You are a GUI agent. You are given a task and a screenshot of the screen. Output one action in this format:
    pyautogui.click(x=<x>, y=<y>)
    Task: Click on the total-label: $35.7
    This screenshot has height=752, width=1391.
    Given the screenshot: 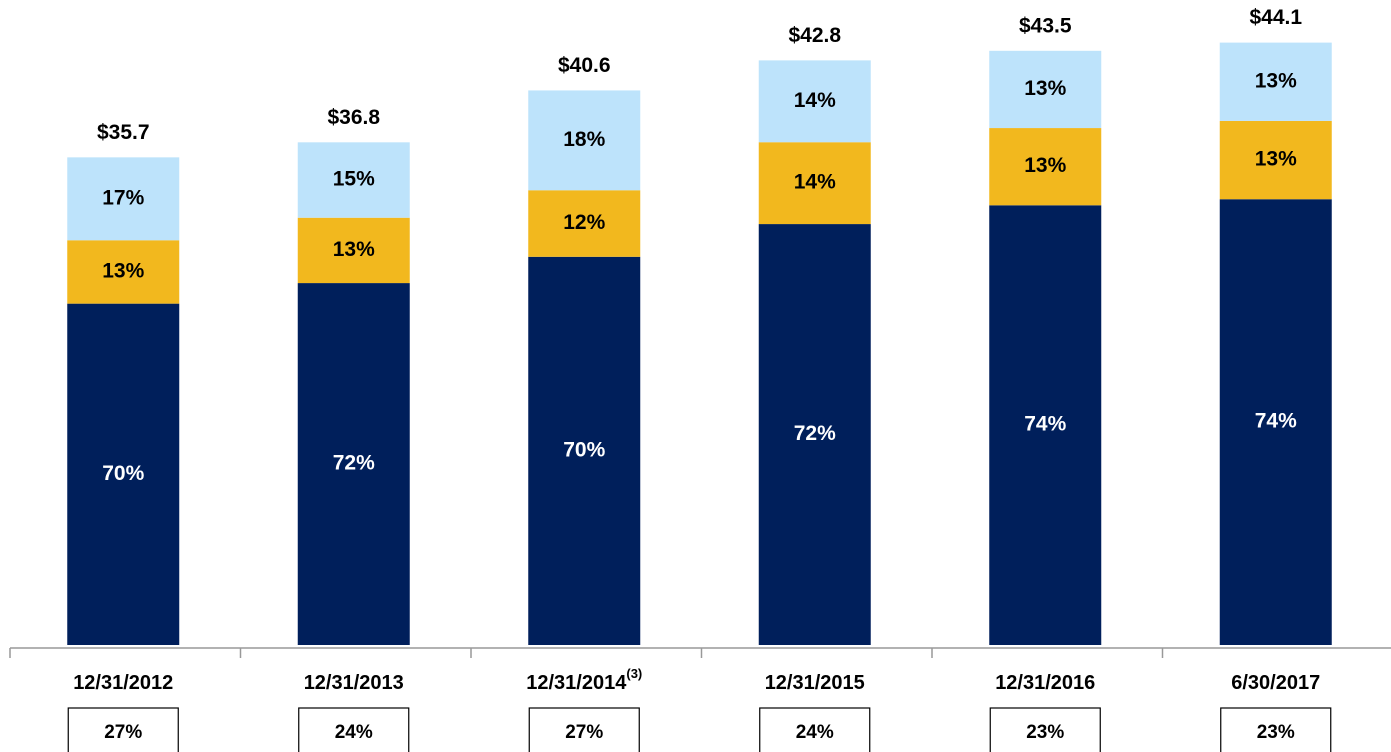 What is the action you would take?
    pyautogui.click(x=123, y=132)
    